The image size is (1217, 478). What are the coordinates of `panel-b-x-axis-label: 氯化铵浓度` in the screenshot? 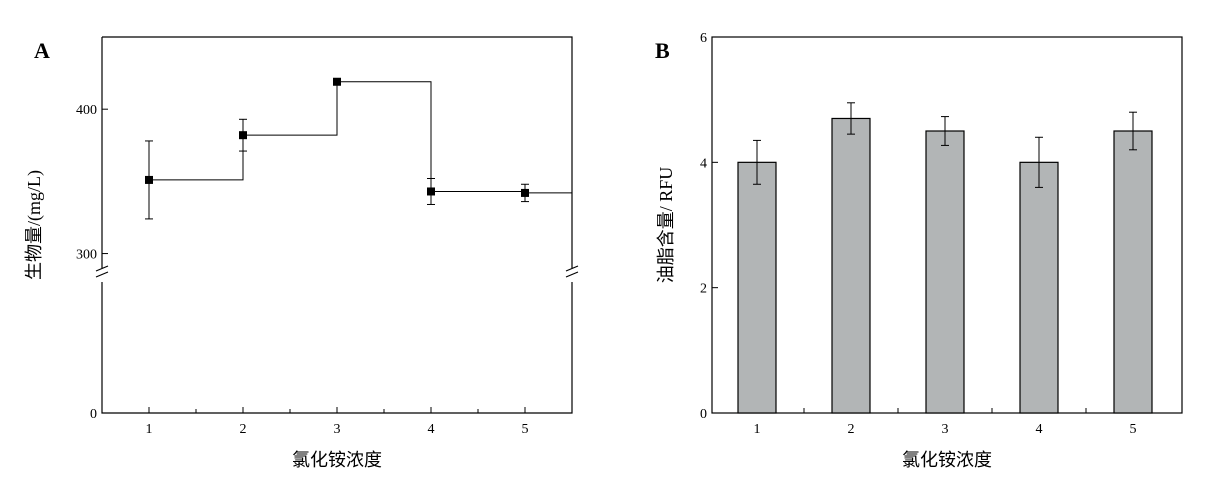 It's located at (947, 460).